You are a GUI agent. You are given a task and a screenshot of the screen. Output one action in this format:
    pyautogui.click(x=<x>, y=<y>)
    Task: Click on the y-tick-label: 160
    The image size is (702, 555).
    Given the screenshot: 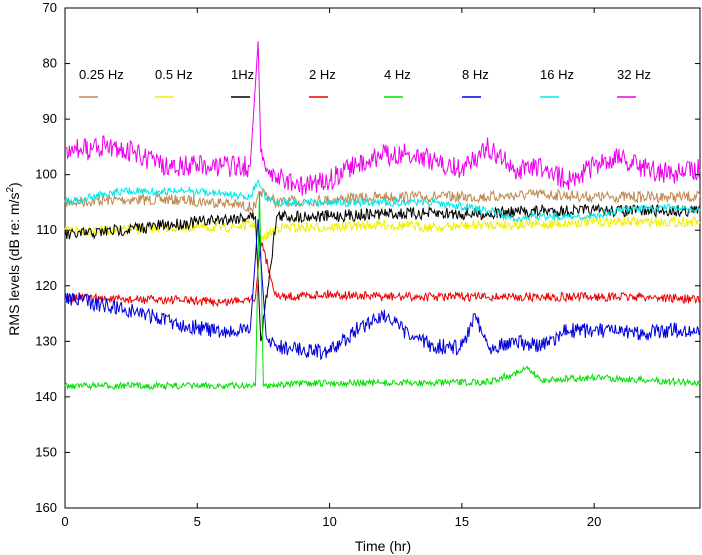 What is the action you would take?
    pyautogui.click(x=46, y=507)
    